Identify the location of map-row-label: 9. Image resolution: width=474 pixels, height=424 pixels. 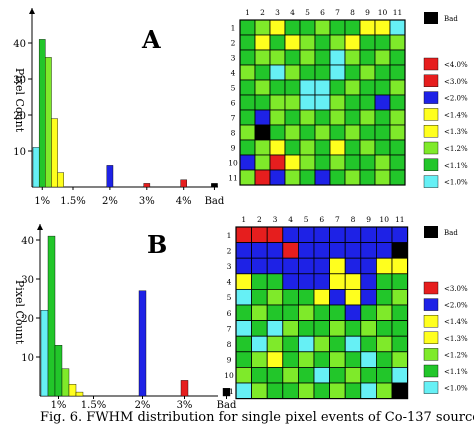
(233, 148).